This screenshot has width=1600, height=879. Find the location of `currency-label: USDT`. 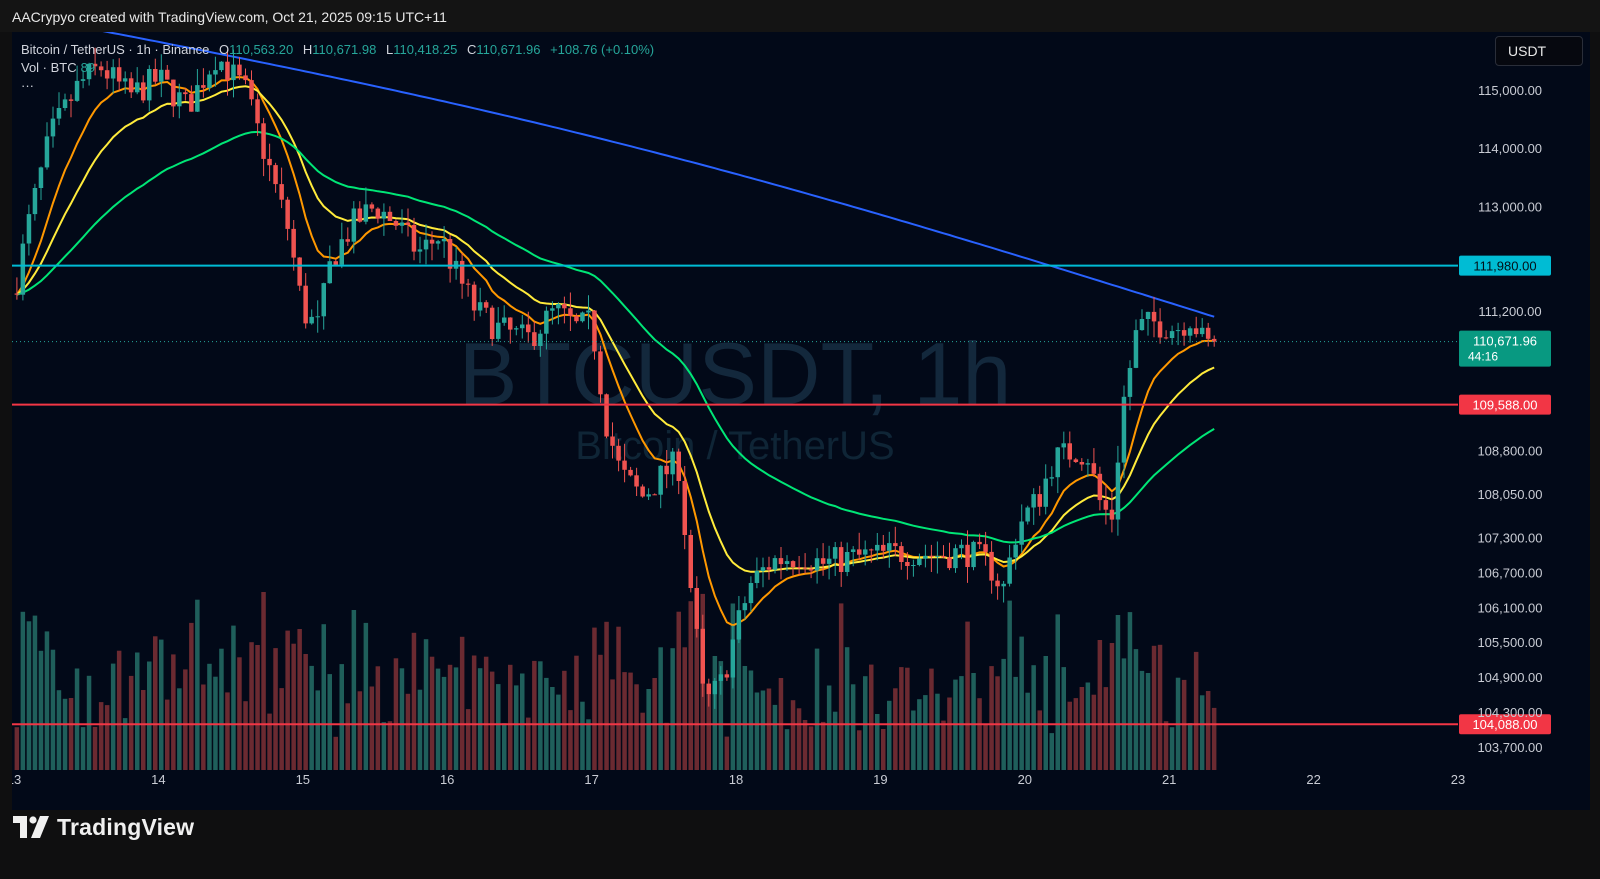

currency-label: USDT is located at coordinates (1527, 51).